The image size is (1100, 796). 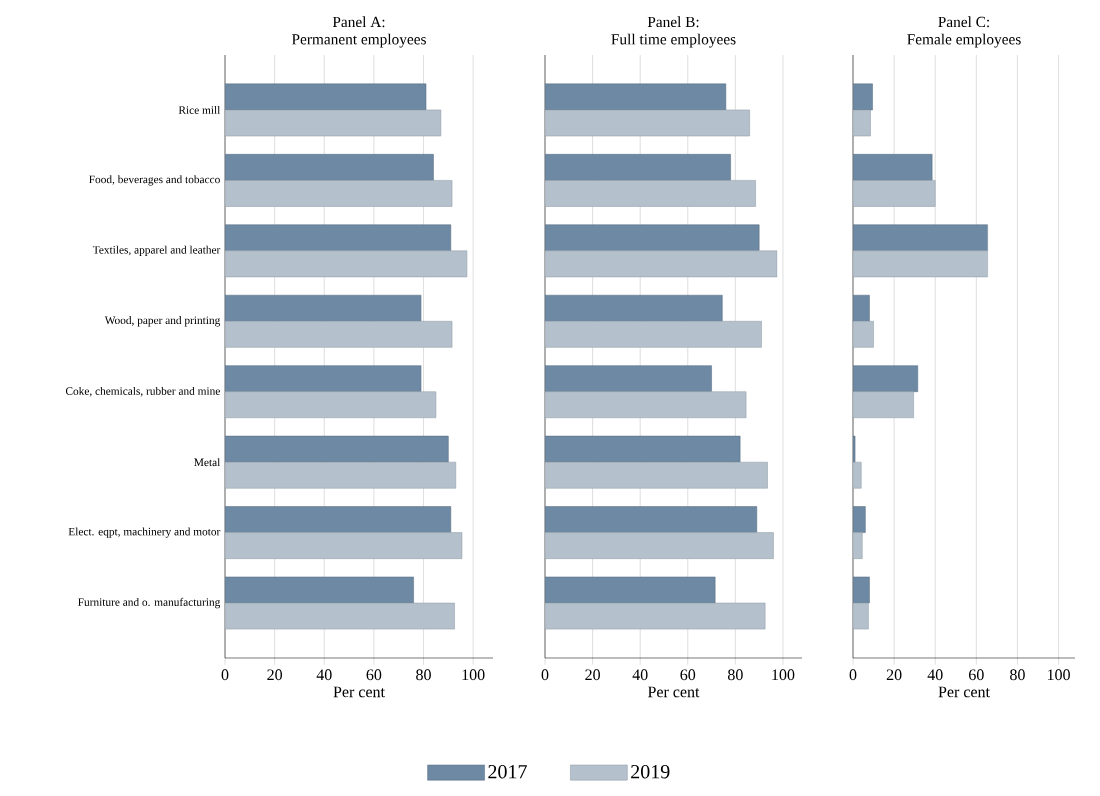 What do you see at coordinates (144, 532) in the screenshot?
I see `y-tick-label: Elect. eqpt, machinery and motor` at bounding box center [144, 532].